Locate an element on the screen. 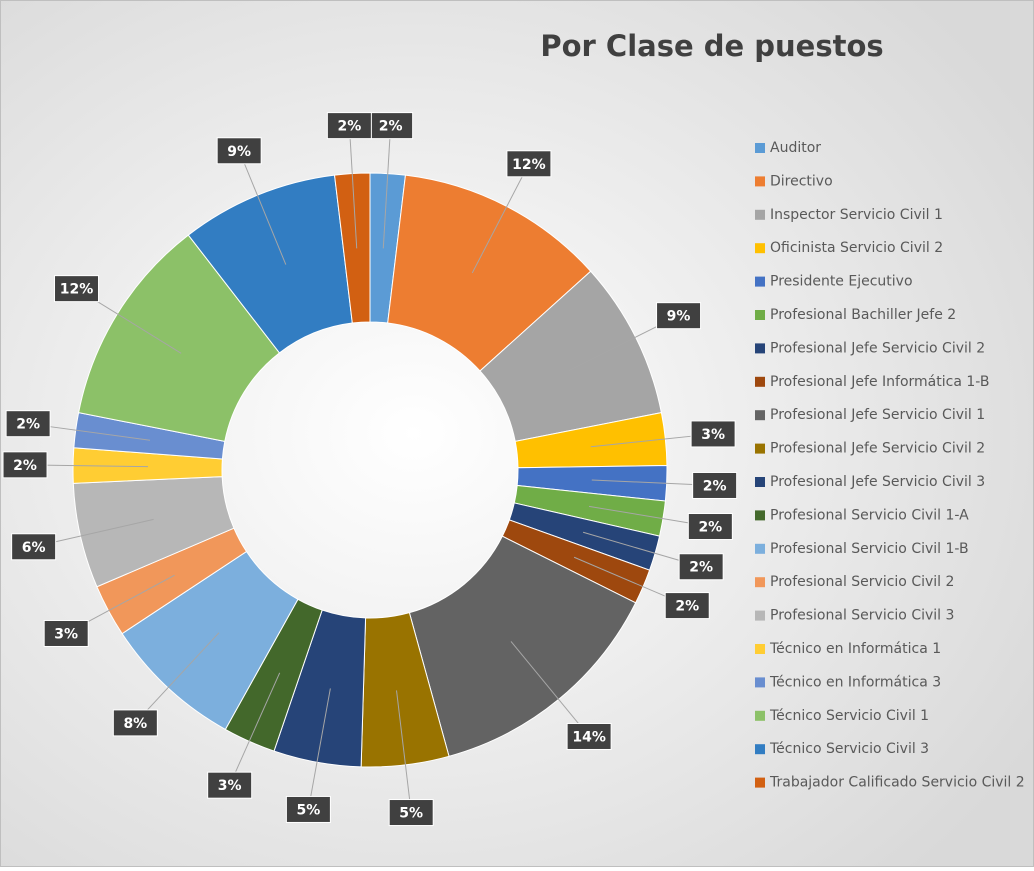 This screenshot has height=871, width=1034. legend-label: Profesional Servicio Civil 1-A is located at coordinates (869, 515).